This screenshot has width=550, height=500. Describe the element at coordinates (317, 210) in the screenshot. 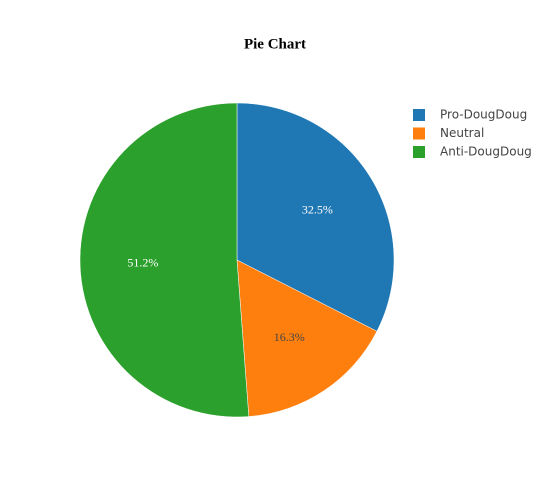

I see `slice-label: 32.5%` at that location.